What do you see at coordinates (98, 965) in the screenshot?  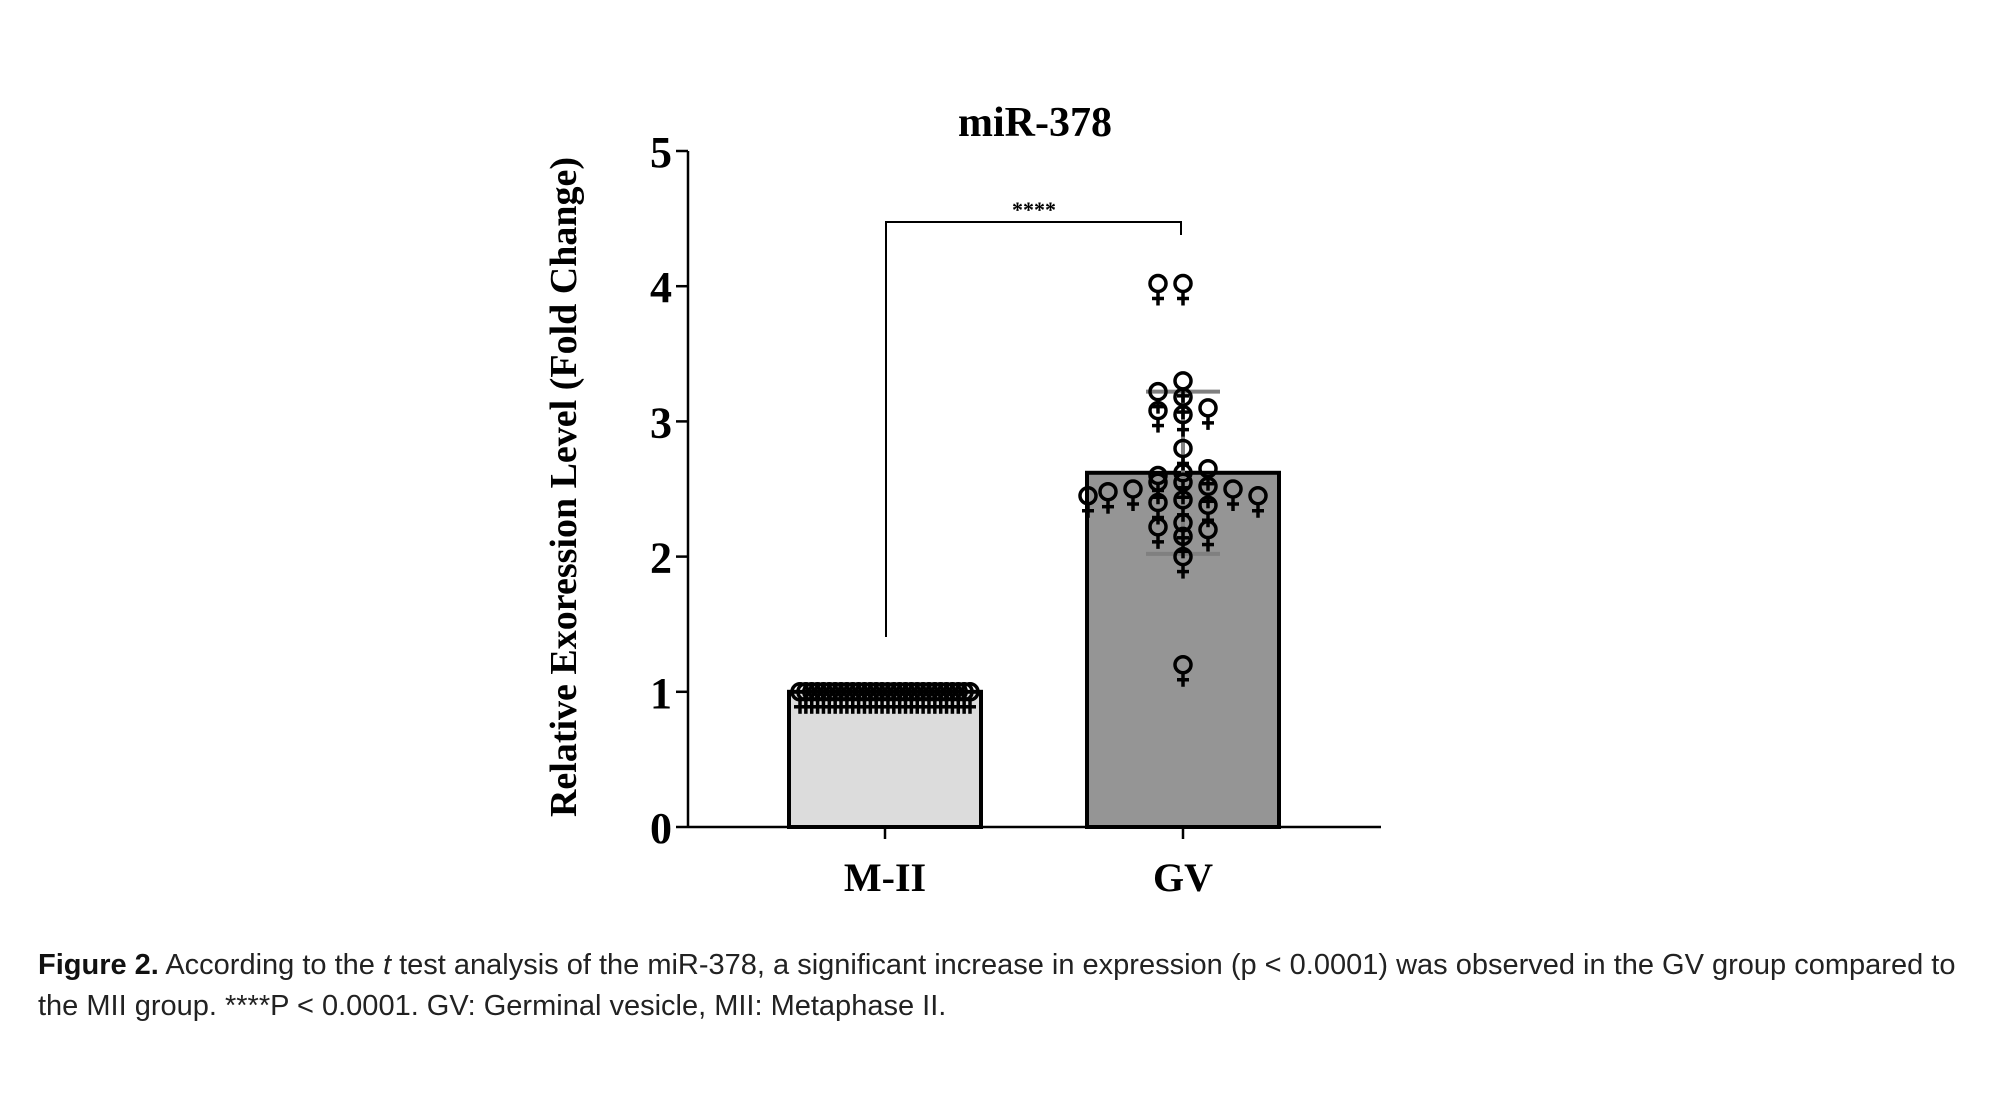 I see `caption-label: Figure 2.` at bounding box center [98, 965].